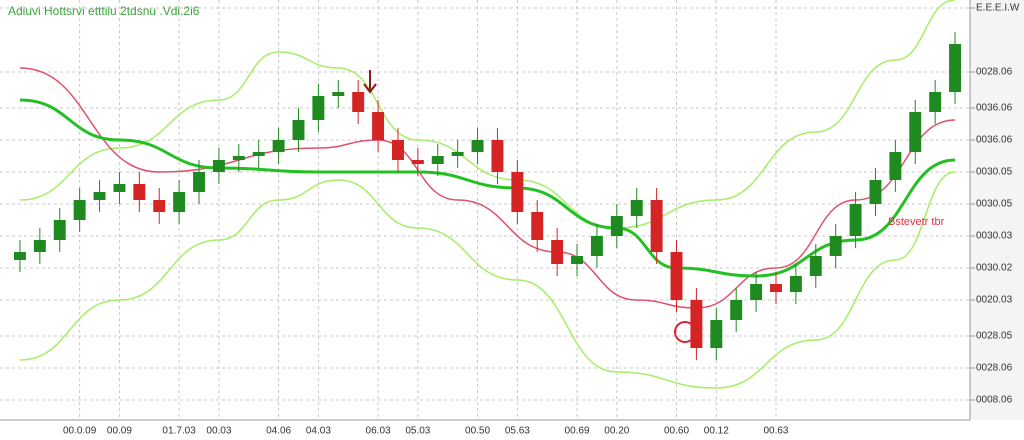 The height and width of the screenshot is (440, 1024). I want to click on x-tick-label: 00.63, so click(775, 431).